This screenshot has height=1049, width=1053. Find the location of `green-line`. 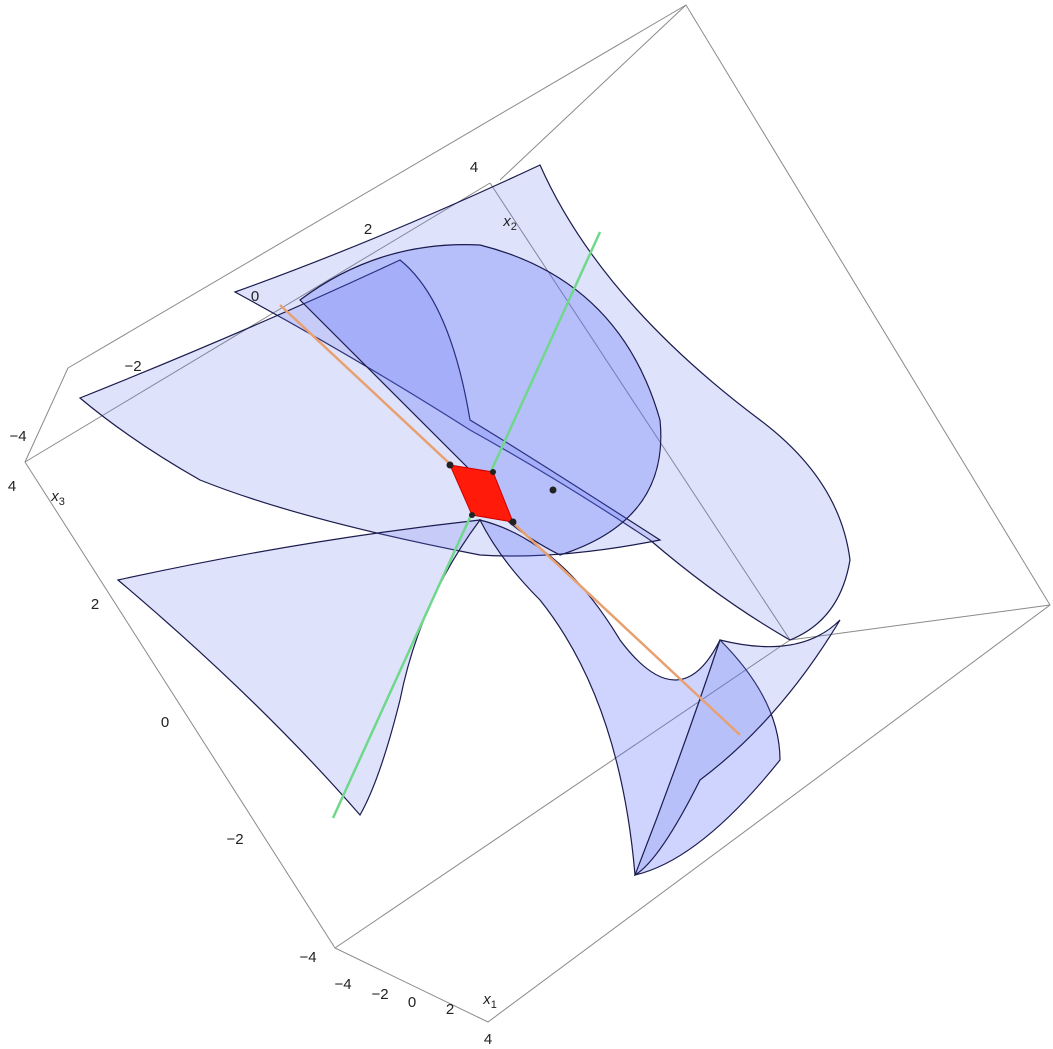

green-line is located at coordinates (466, 525).